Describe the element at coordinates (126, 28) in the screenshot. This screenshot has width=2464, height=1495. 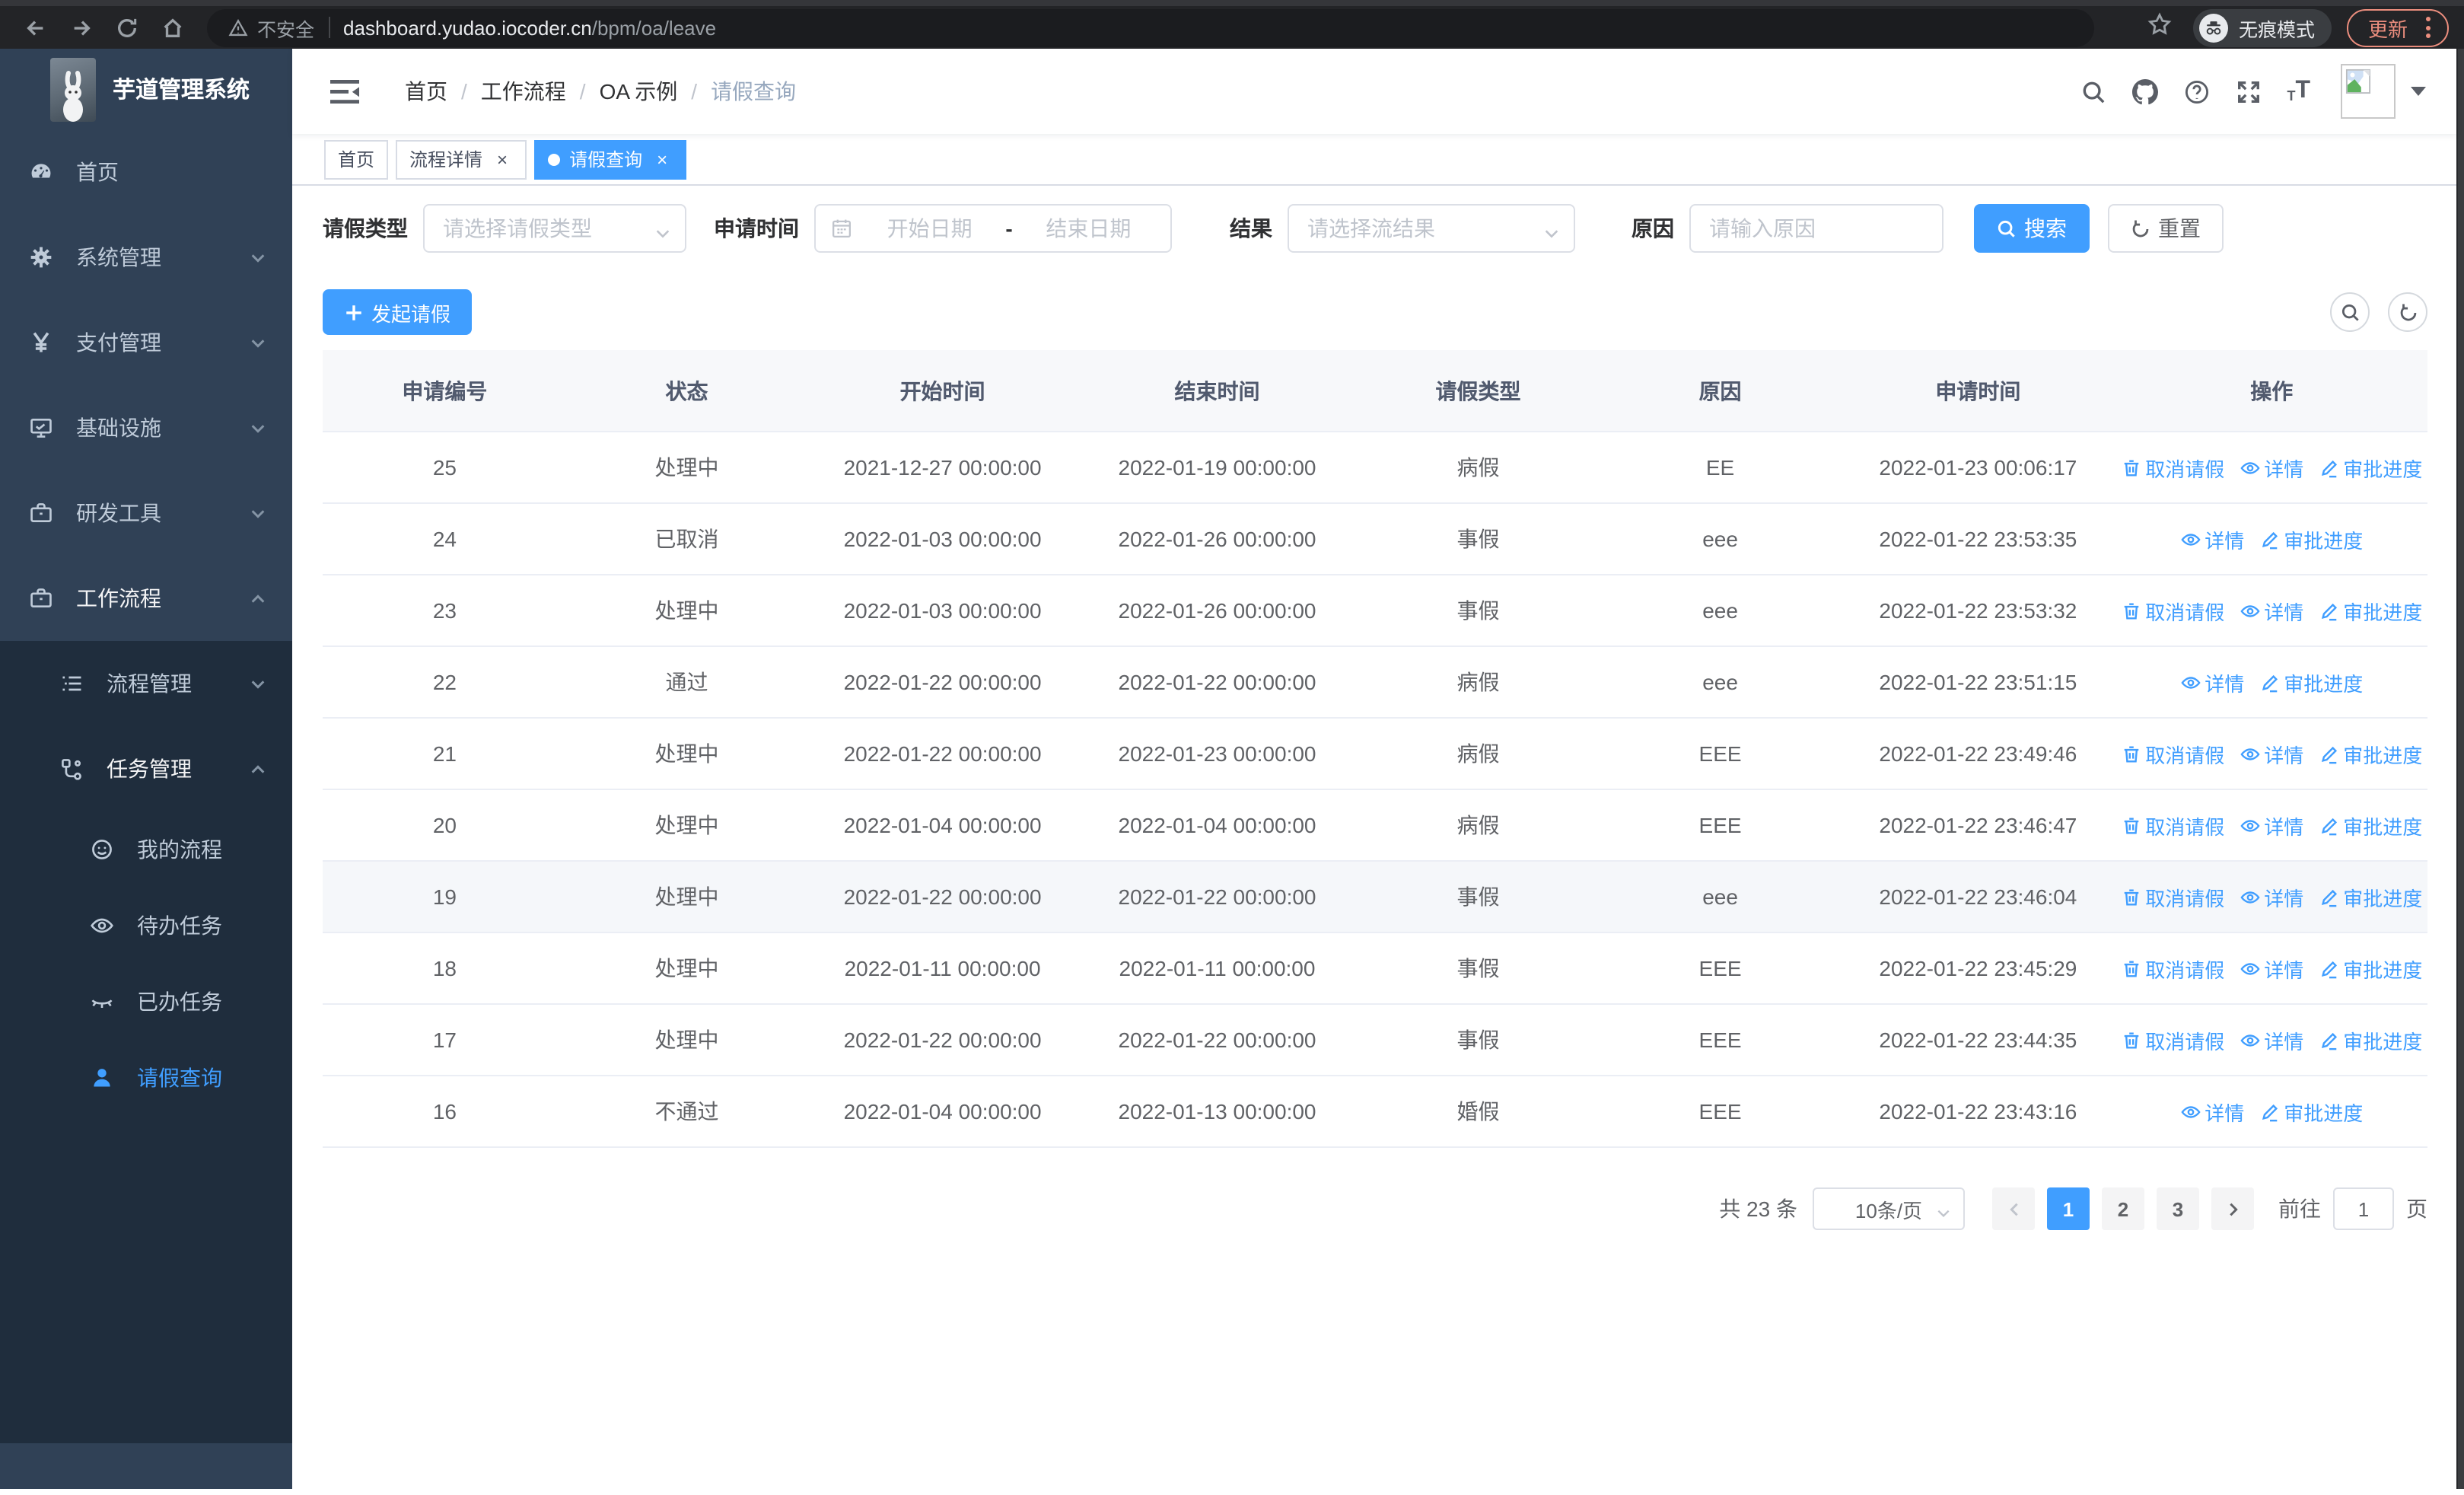
I see `browser-reload-icon` at that location.